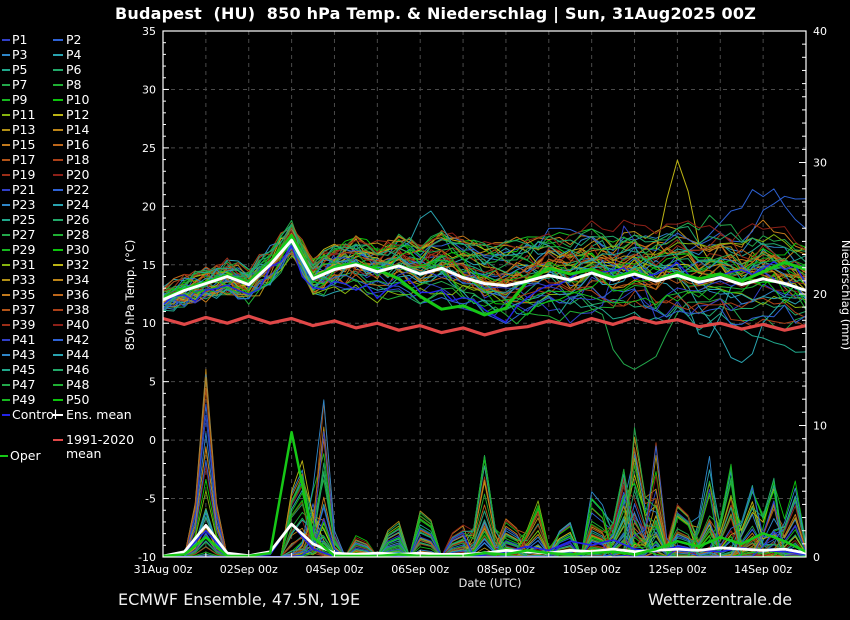  Describe the element at coordinates (24, 369) in the screenshot. I see `legend-label: P45` at that location.